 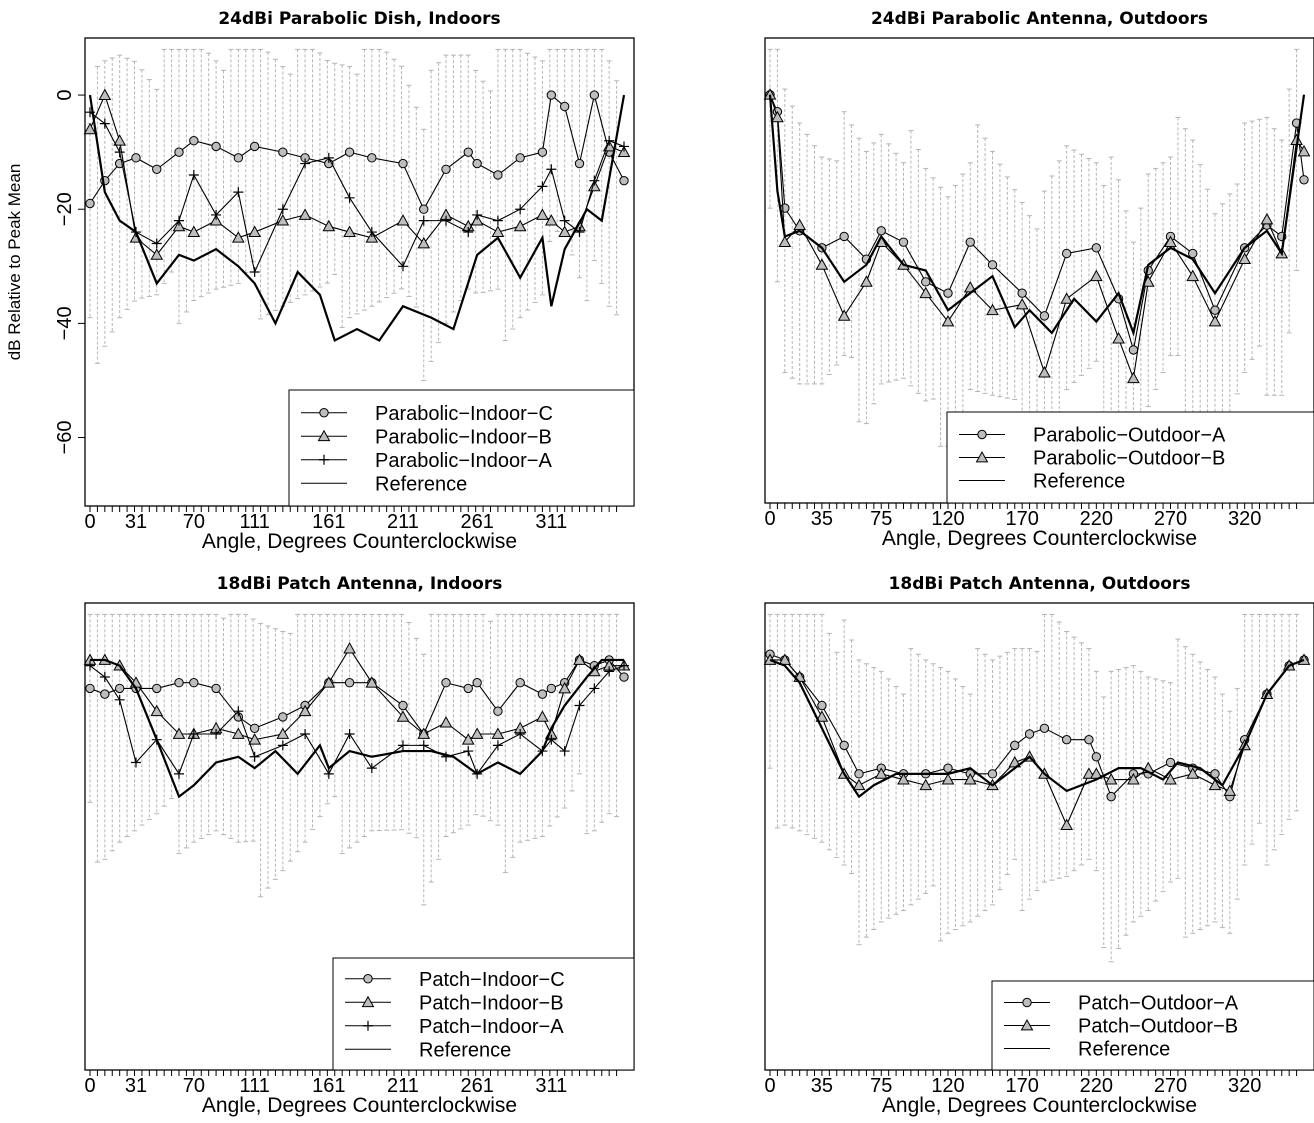 What do you see at coordinates (1244, 519) in the screenshot?
I see `x-tick-label: 320` at bounding box center [1244, 519].